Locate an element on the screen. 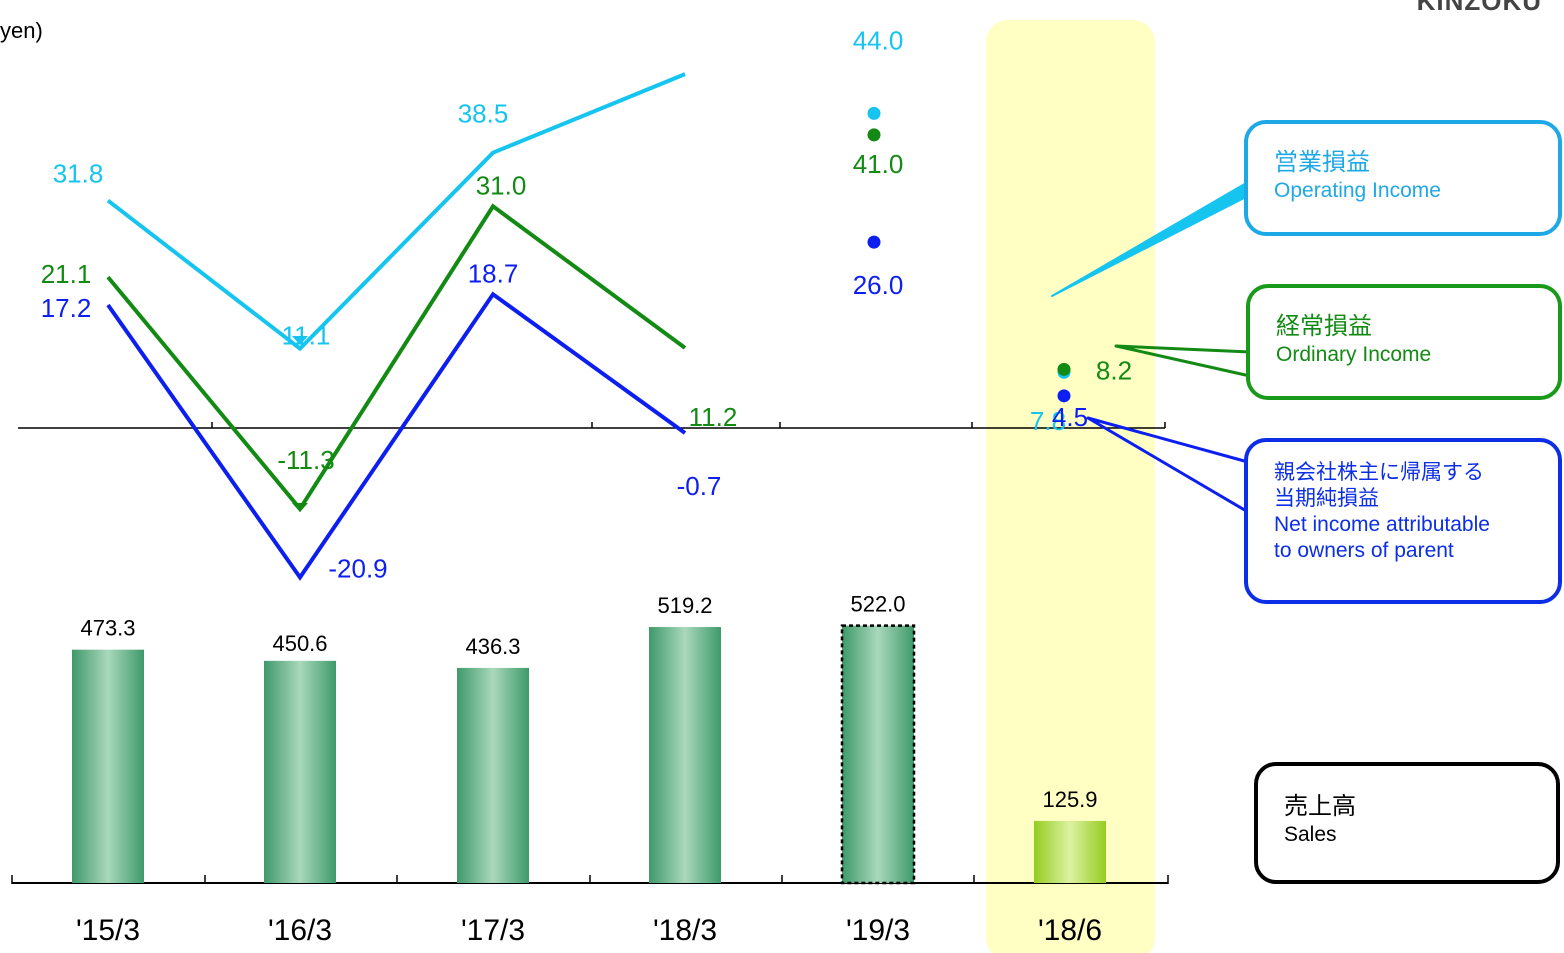 This screenshot has height=953, width=1564. value-label-net: 4.5 is located at coordinates (1070, 417).